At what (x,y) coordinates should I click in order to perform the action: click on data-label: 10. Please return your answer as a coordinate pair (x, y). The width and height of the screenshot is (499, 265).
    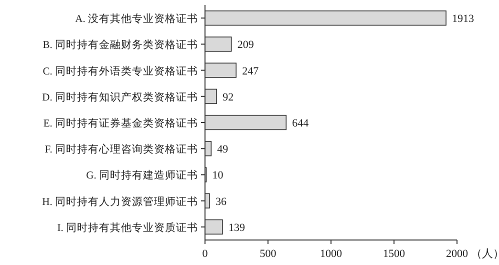
    Looking at the image, I should click on (218, 176).